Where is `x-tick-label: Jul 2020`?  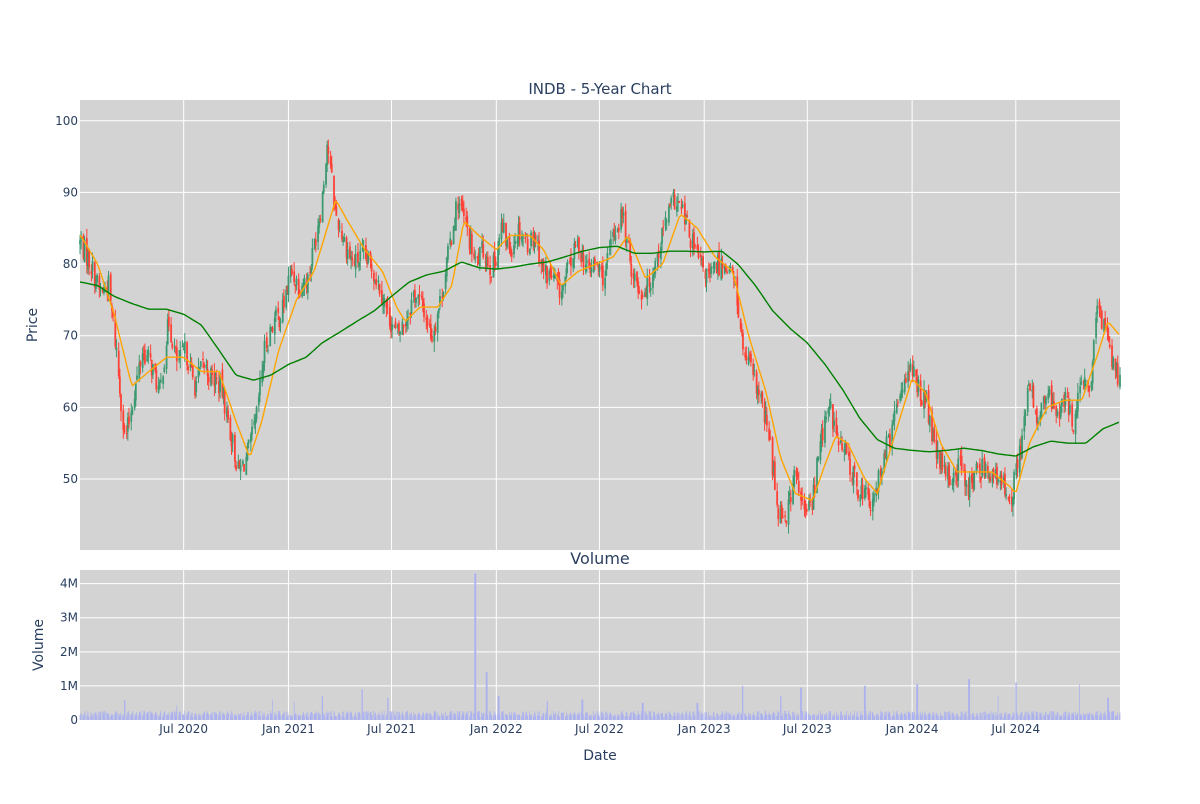
x-tick-label: Jul 2020 is located at coordinates (183, 729).